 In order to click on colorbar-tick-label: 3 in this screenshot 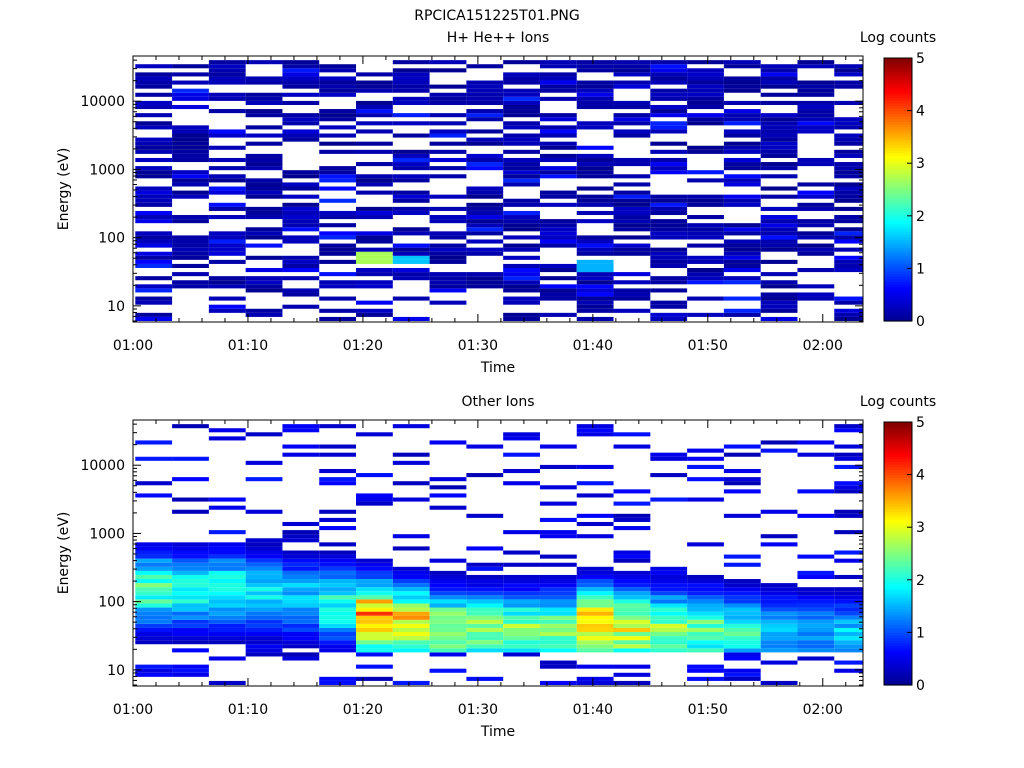, I will do `click(920, 164)`.